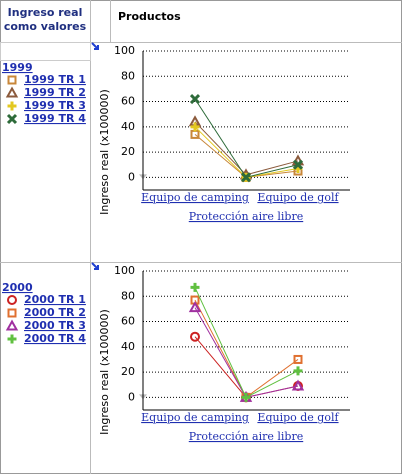 This screenshot has height=474, width=402. Describe the element at coordinates (17, 67) in the screenshot. I see `legend-title: 1999` at that location.